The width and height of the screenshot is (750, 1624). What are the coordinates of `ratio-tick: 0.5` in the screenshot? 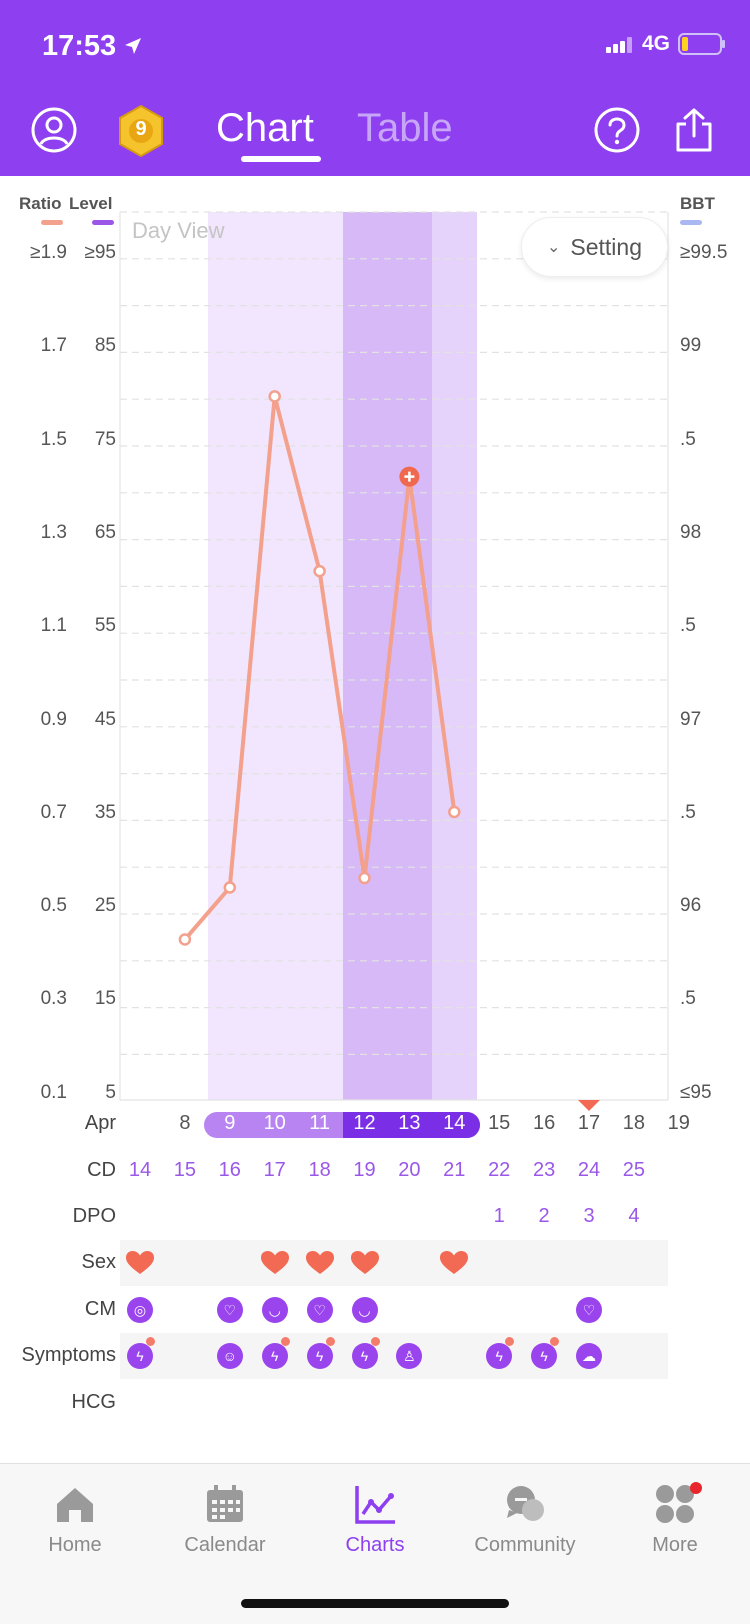 It's located at (53, 906).